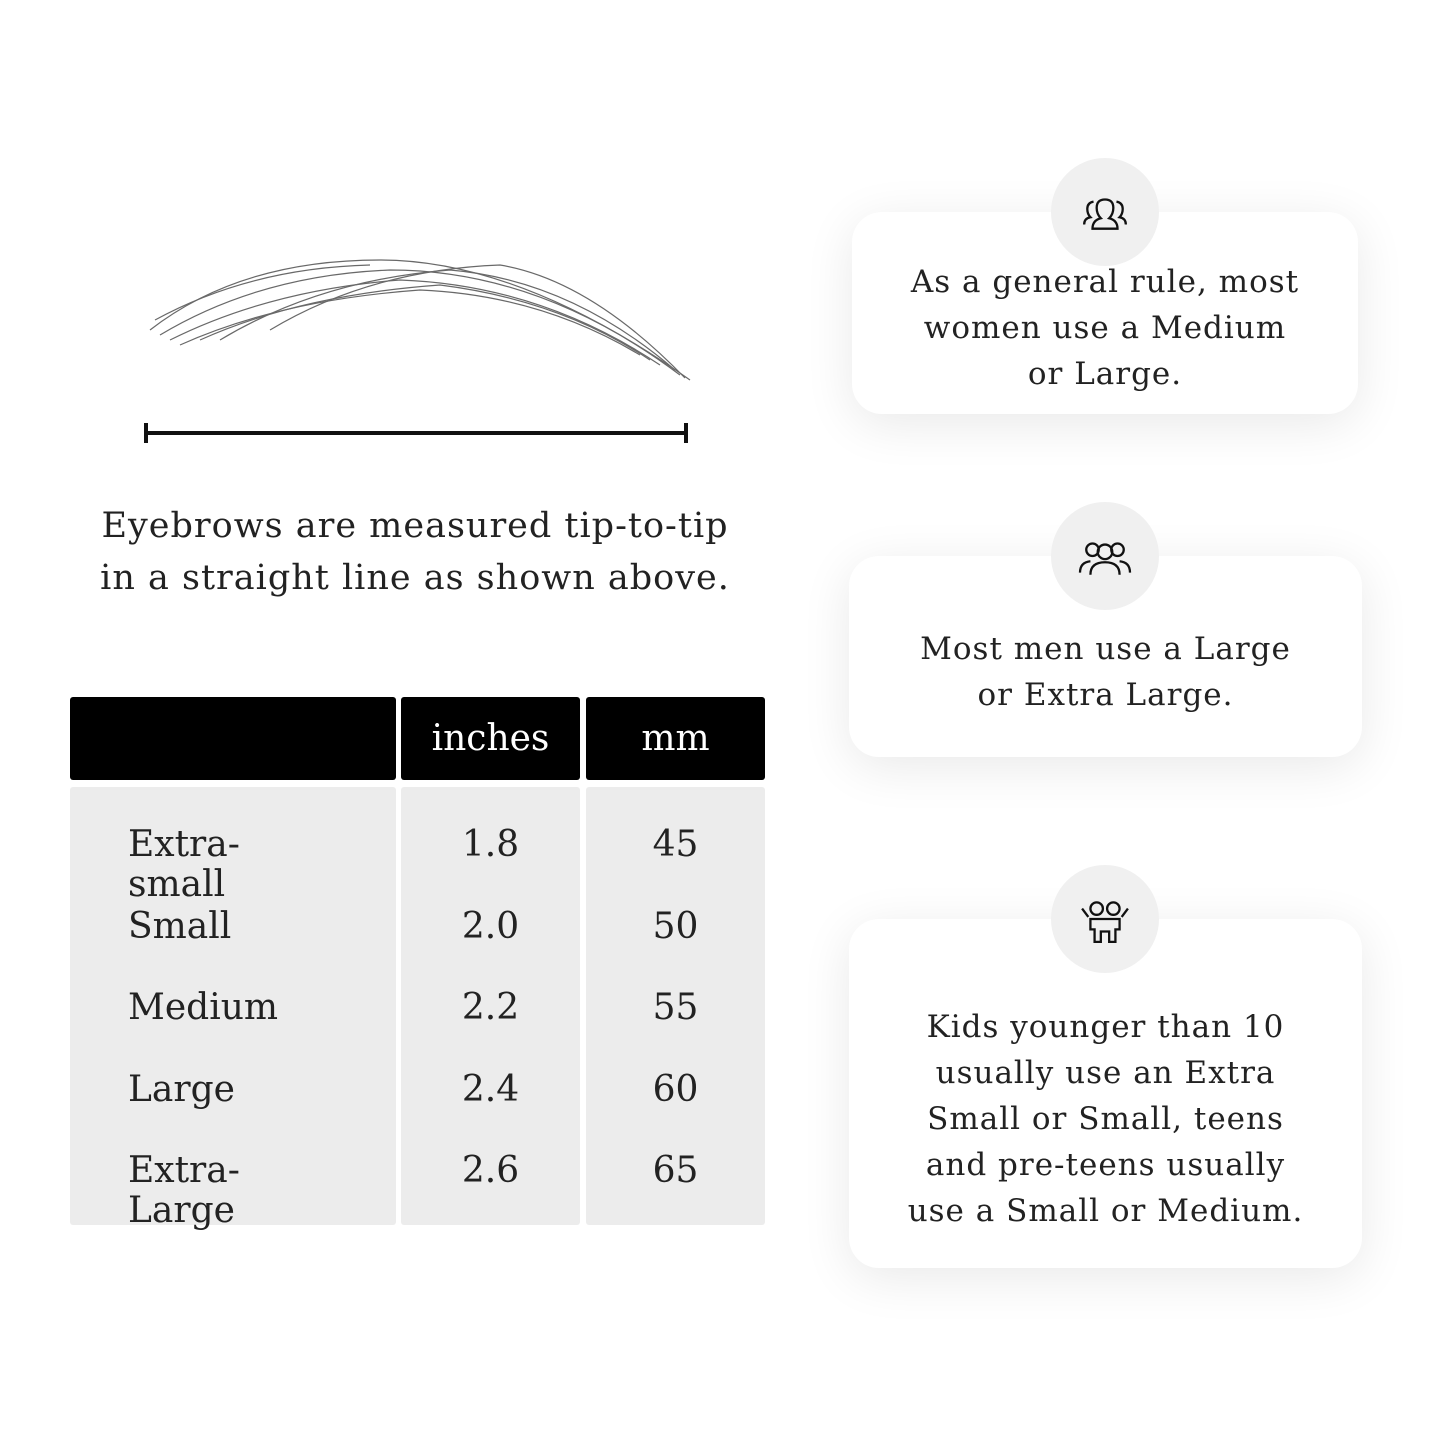 This screenshot has width=1445, height=1445. I want to click on size-inches: 2.4, so click(490, 1089).